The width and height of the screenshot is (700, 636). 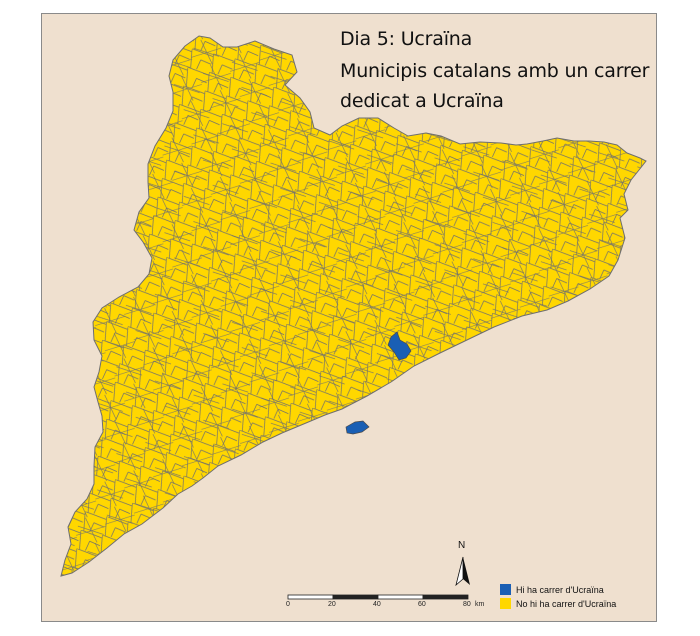 What do you see at coordinates (406, 39) in the screenshot?
I see `map-title-line-1: Dia 5: Ucraïna` at bounding box center [406, 39].